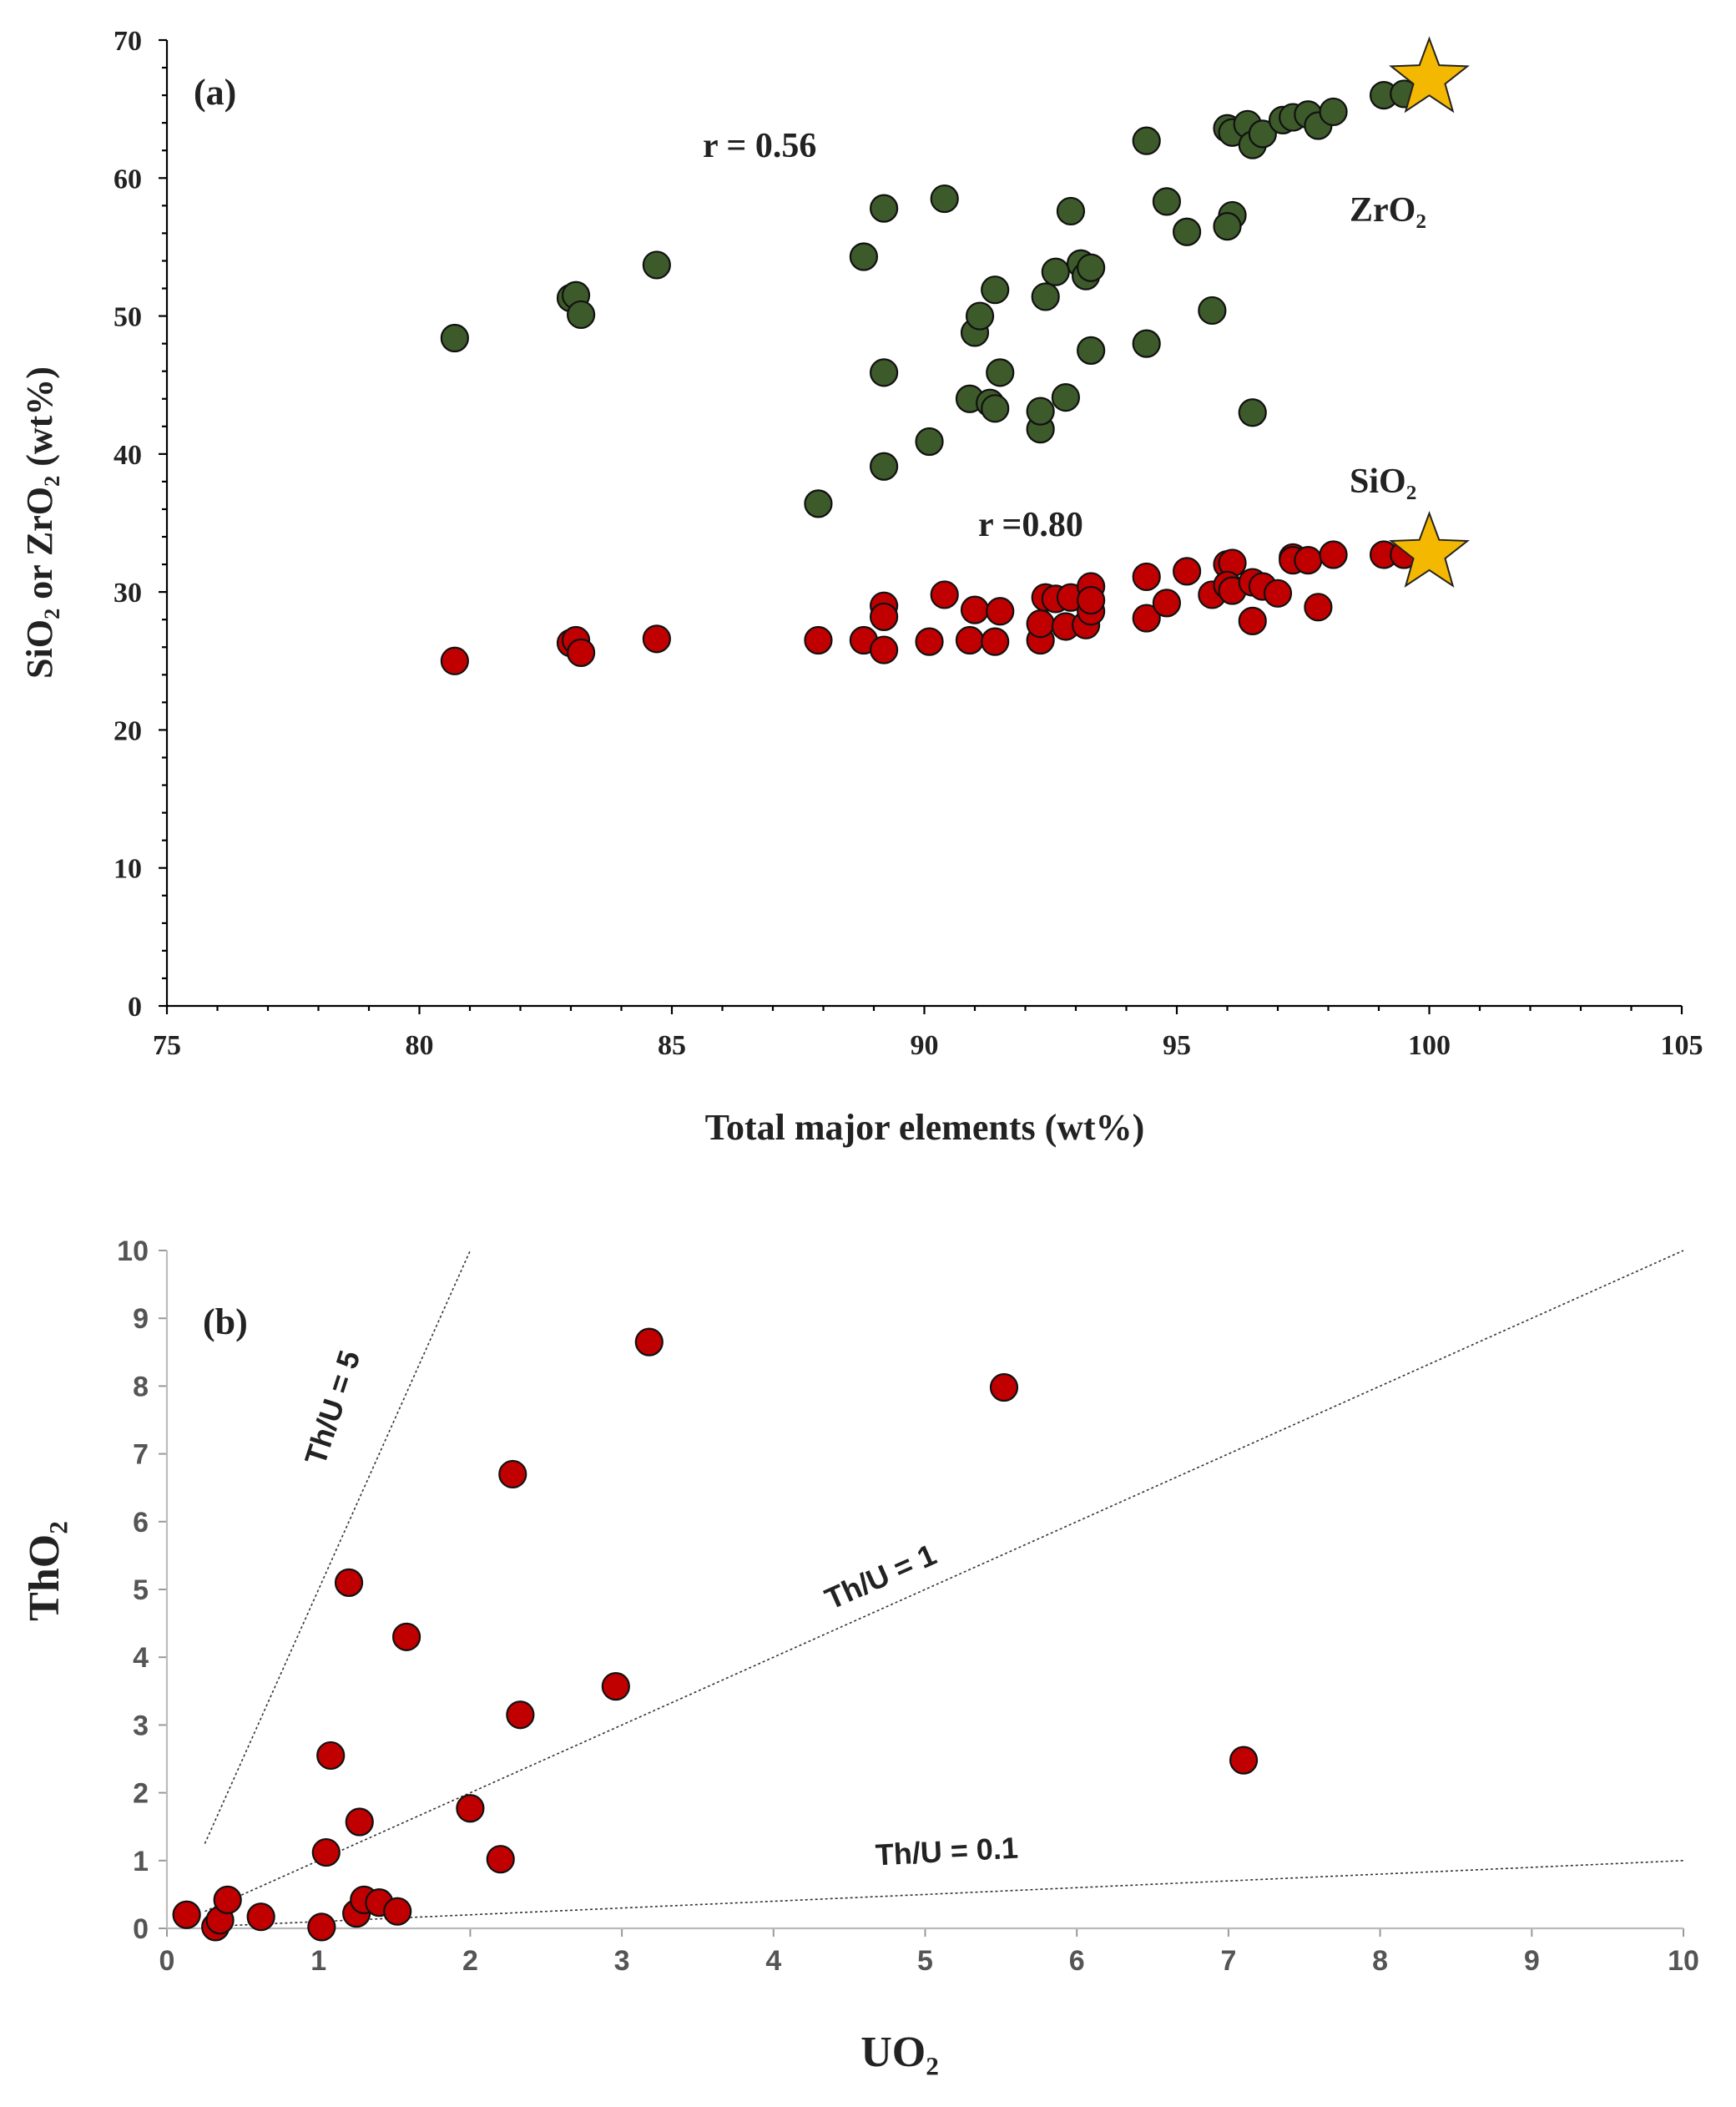 The height and width of the screenshot is (2107, 1736). I want to click on panel-a-x-tick-label: 80, so click(420, 1046).